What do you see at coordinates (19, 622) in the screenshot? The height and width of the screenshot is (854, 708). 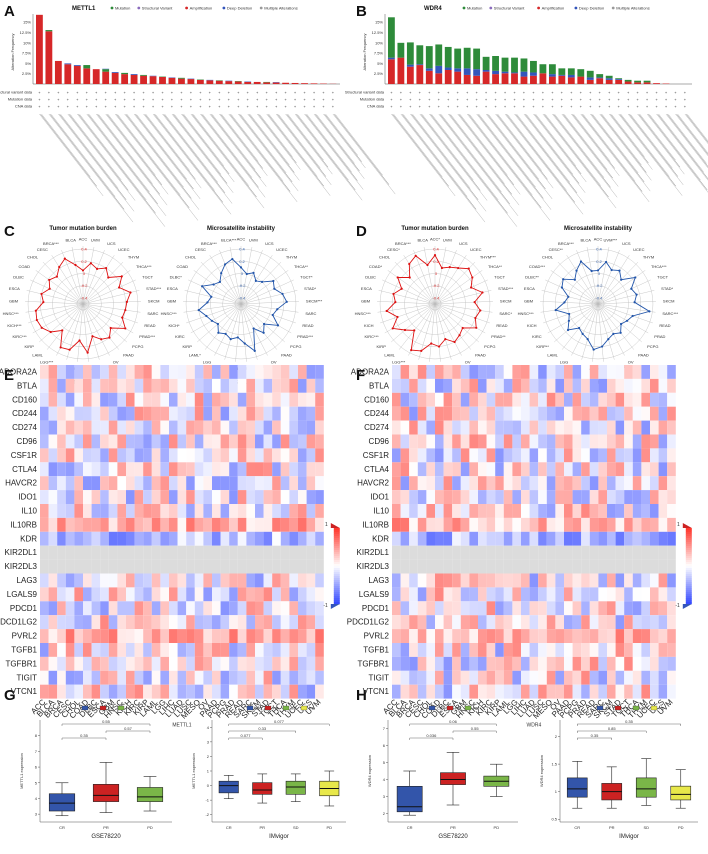 I see `heatmap-row-label: PDCD1LG2` at bounding box center [19, 622].